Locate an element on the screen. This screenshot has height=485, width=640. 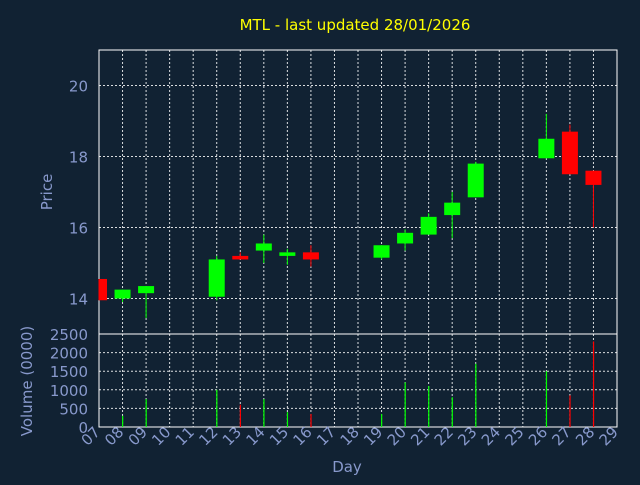
price-tick-label: 18 is located at coordinates (78, 158).